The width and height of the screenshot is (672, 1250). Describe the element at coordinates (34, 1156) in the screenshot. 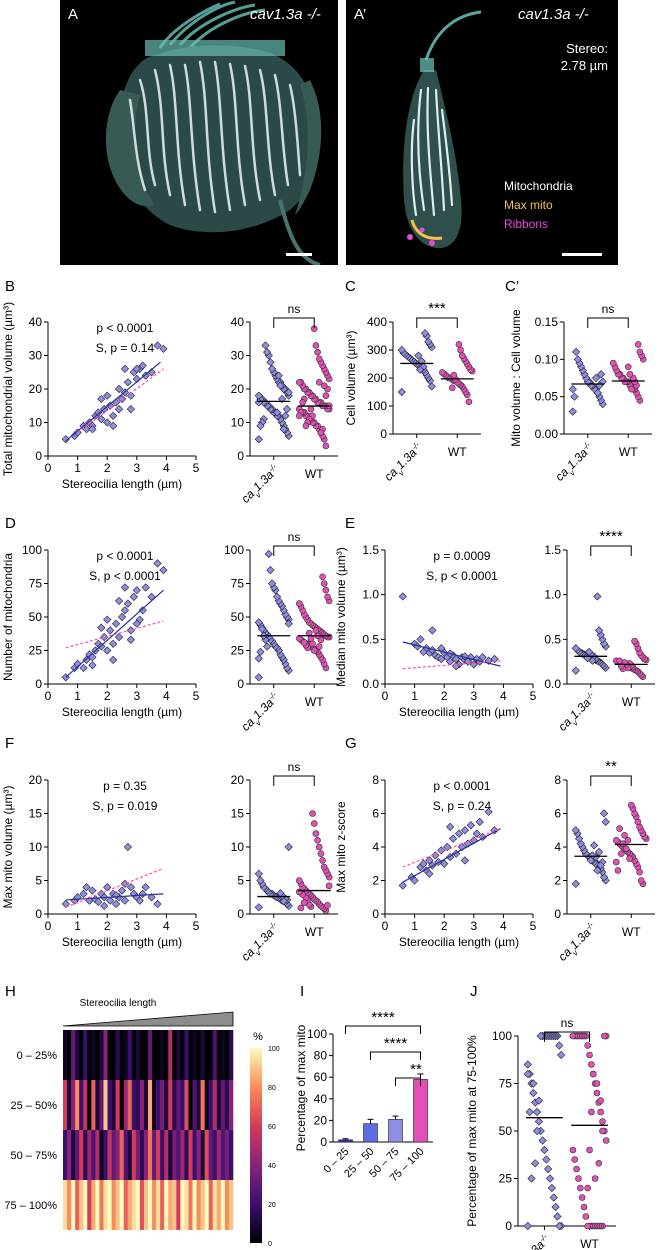

I see `heatmap-row-label: 50 – 75%` at that location.